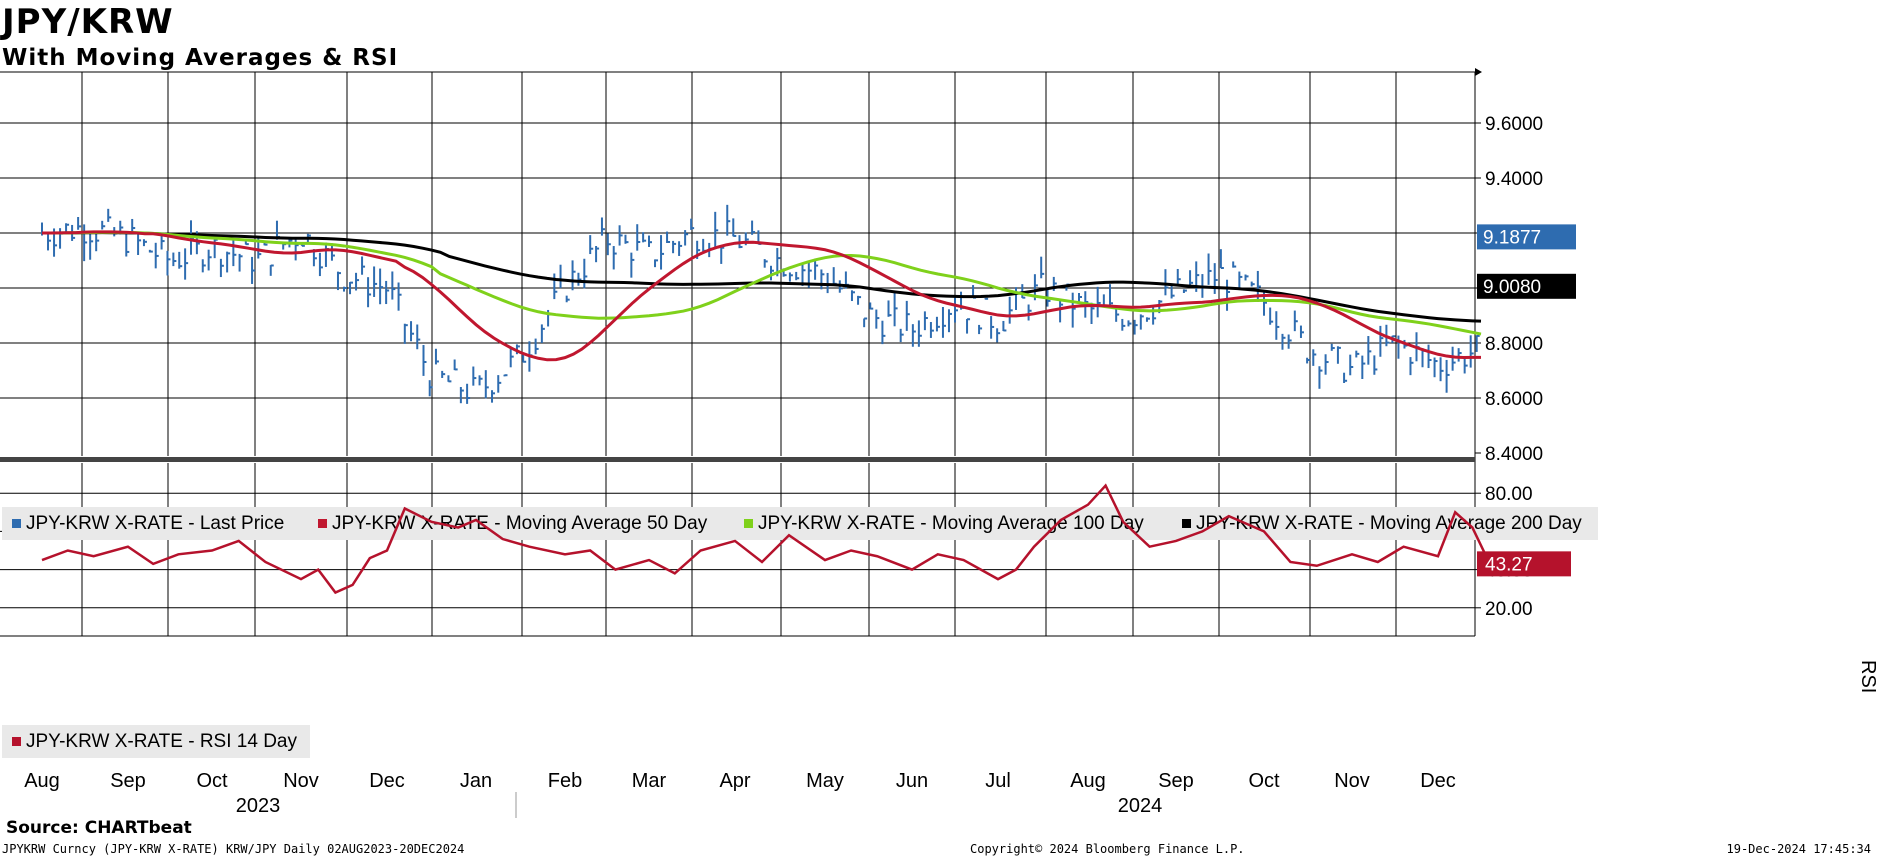  What do you see at coordinates (912, 781) in the screenshot?
I see `x-month-label: Jun` at bounding box center [912, 781].